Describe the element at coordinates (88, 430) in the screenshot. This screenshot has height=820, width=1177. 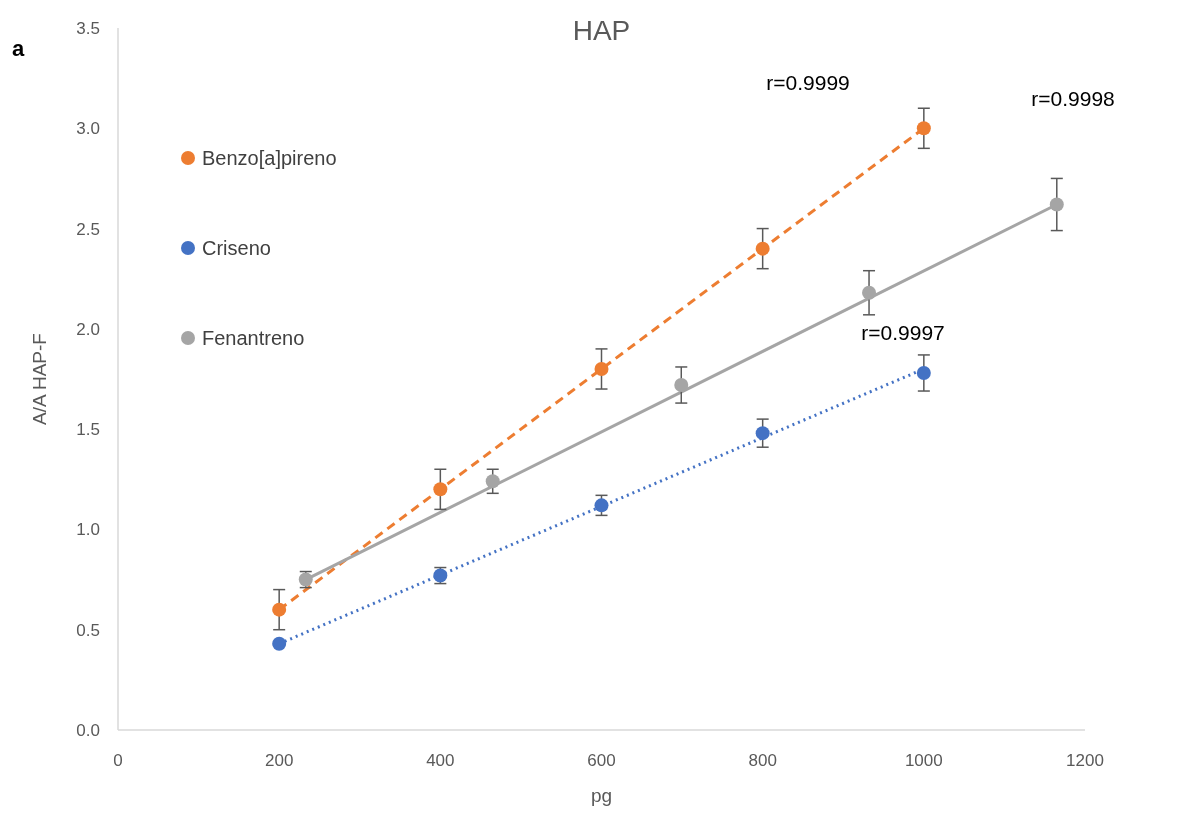
I see `y-tick-label: 1.5` at that location.